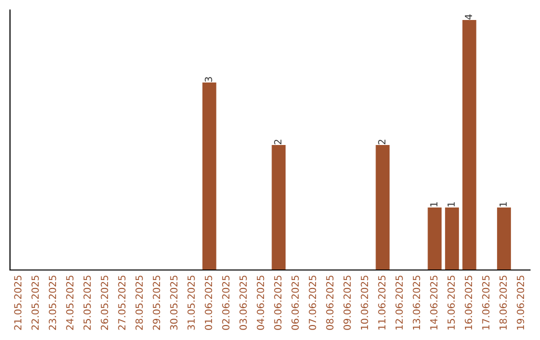 Image resolution: width=540 pixels, height=340 pixels. Describe the element at coordinates (503, 303) in the screenshot. I see `x-tick-label: 18.06.2025` at that location.